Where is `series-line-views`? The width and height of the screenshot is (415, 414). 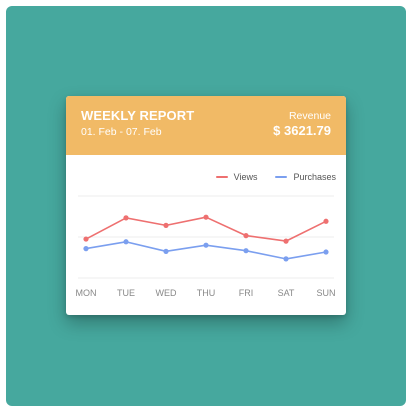 series-line-views is located at coordinates (206, 229).